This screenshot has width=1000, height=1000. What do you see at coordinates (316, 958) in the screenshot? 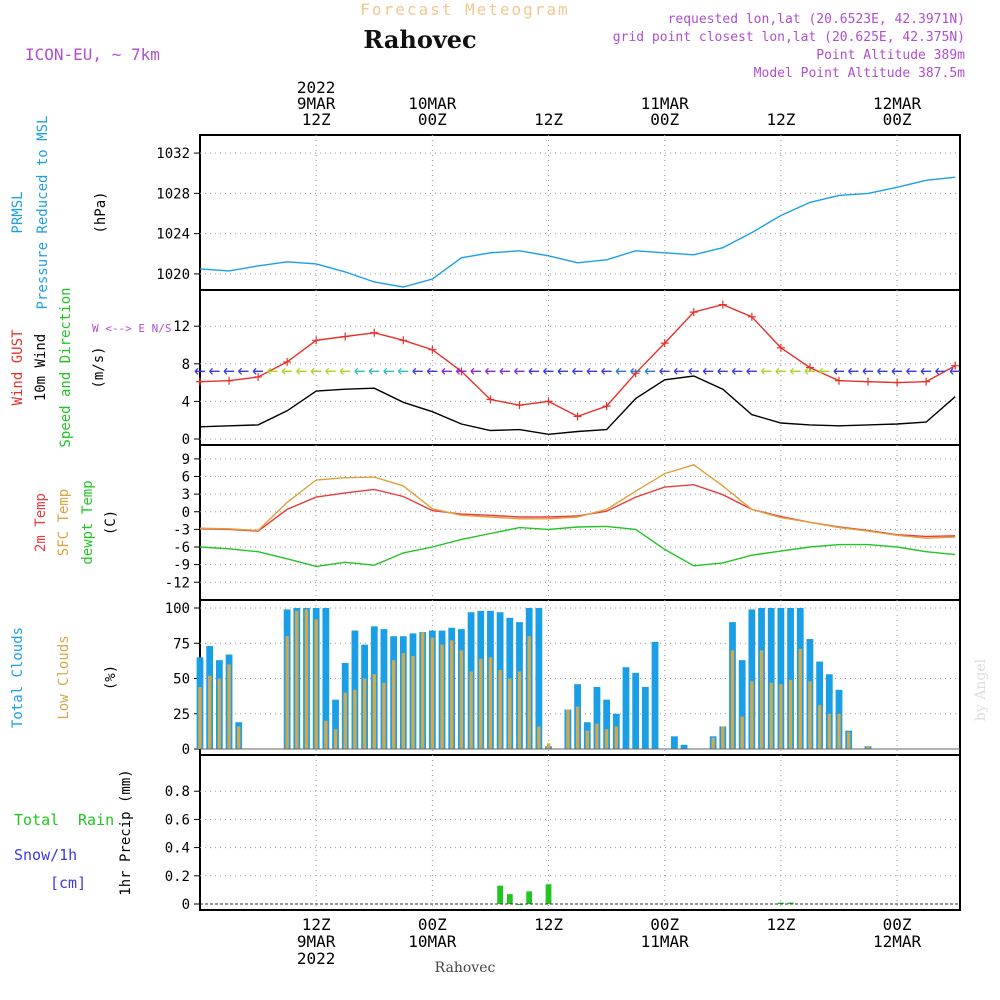
I see `bottom-time-label: 2022` at bounding box center [316, 958].